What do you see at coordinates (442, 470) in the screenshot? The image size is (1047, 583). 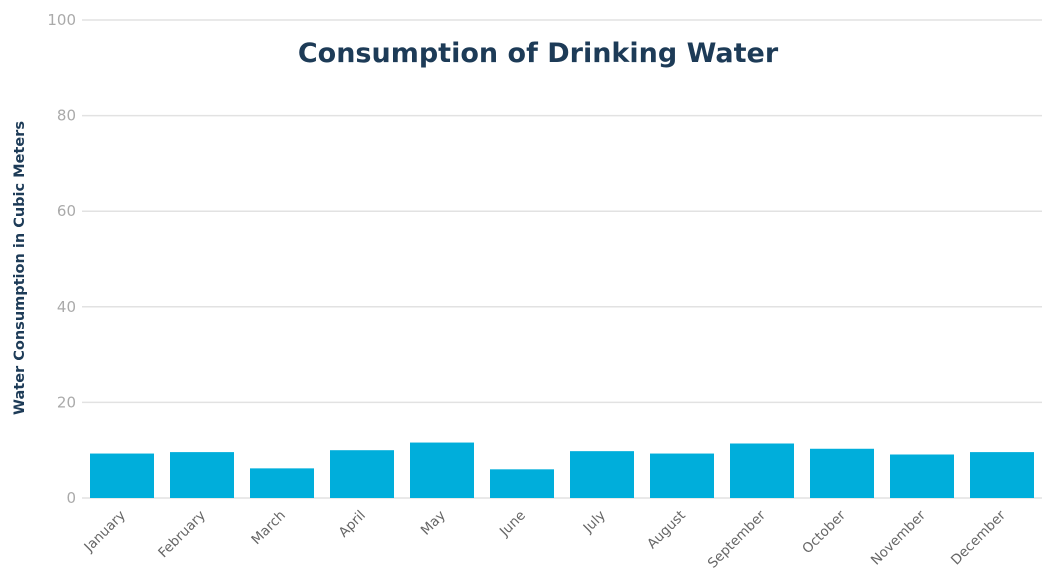 I see `bar-may` at bounding box center [442, 470].